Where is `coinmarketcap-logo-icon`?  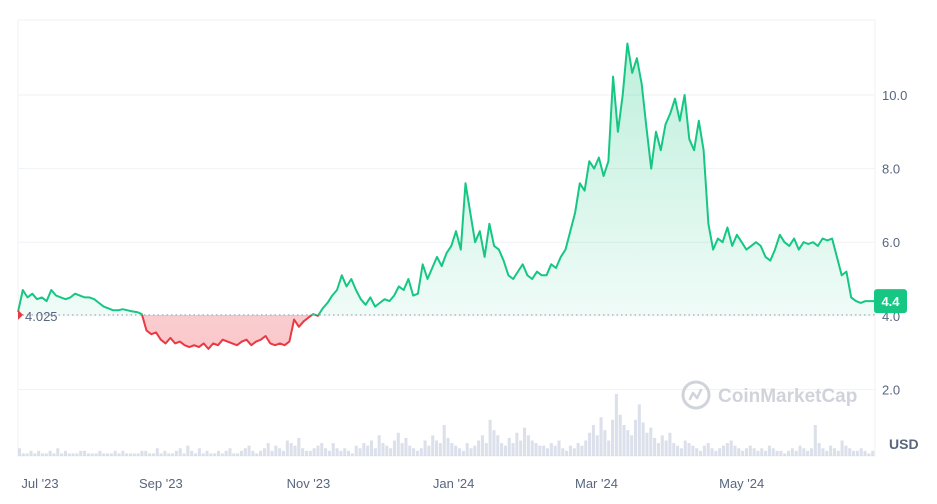
coinmarketcap-logo-icon is located at coordinates (696, 395).